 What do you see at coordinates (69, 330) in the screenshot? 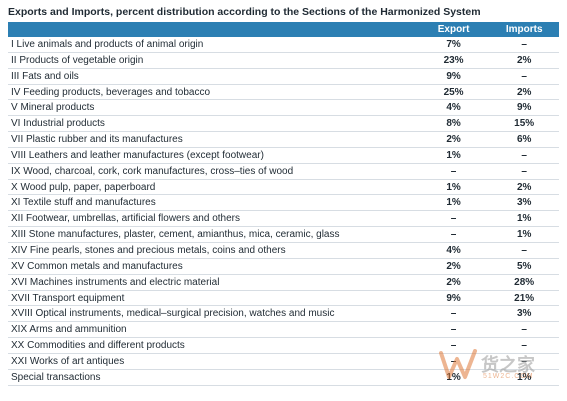
I see `section-name: XIX Arms and ammunition` at bounding box center [69, 330].